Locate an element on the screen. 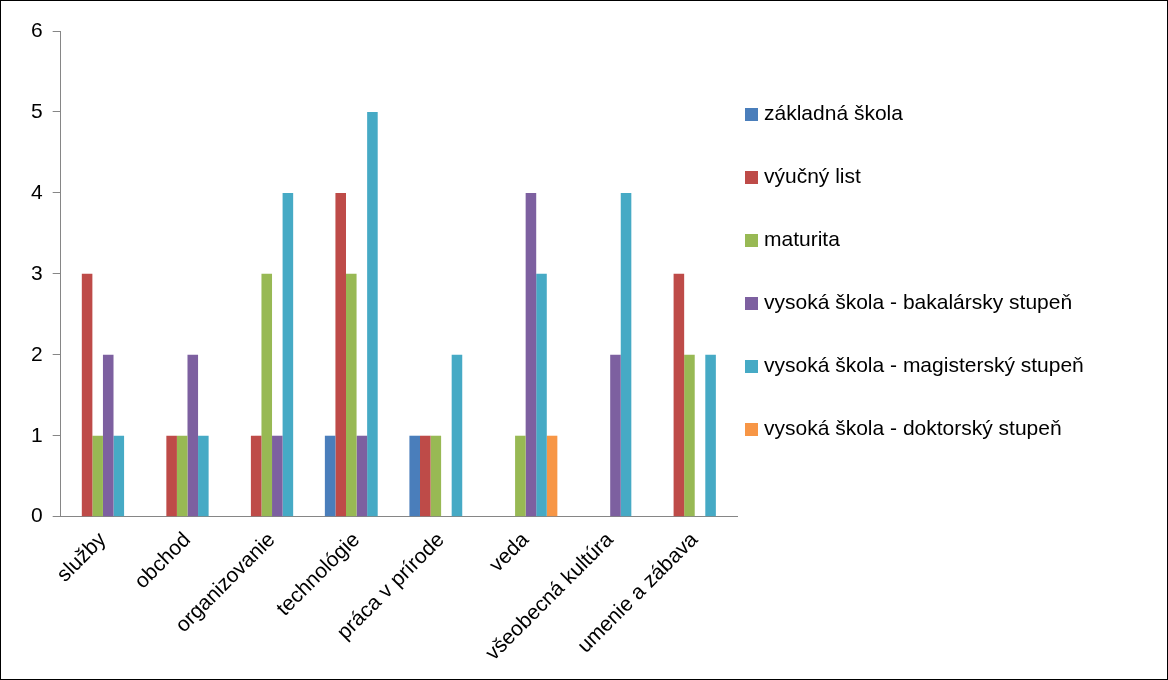  legend-label: vysoká škola - bakalársky stupeň is located at coordinates (918, 302).